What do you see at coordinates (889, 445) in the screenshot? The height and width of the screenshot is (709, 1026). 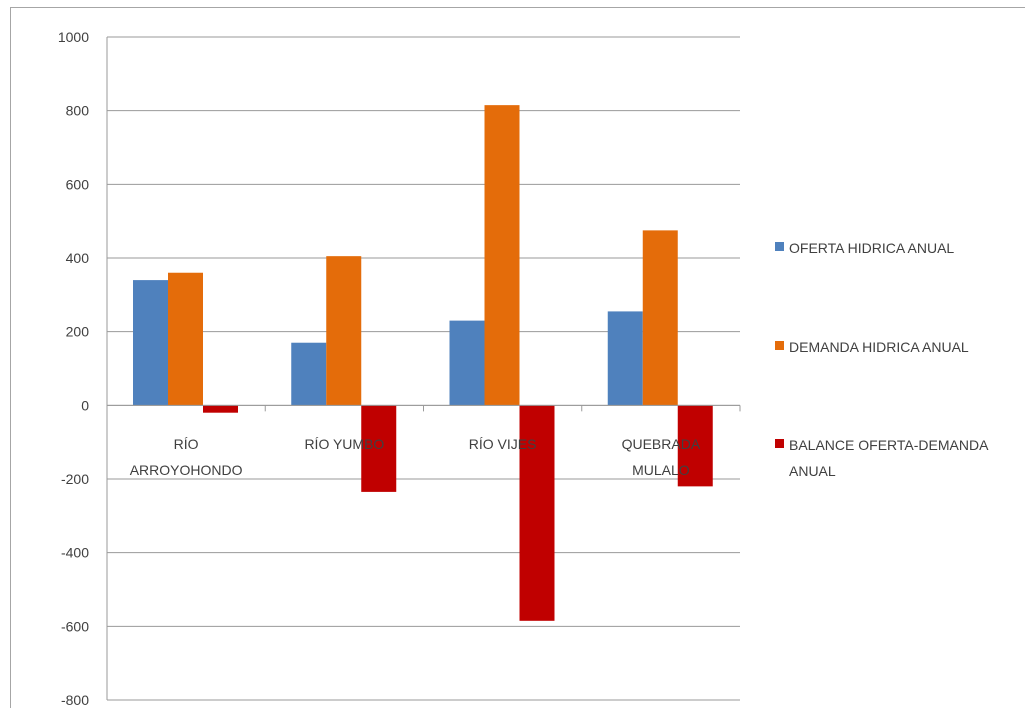 I see `legend-label: BALANCE OFERTA-DEMANDA` at bounding box center [889, 445].